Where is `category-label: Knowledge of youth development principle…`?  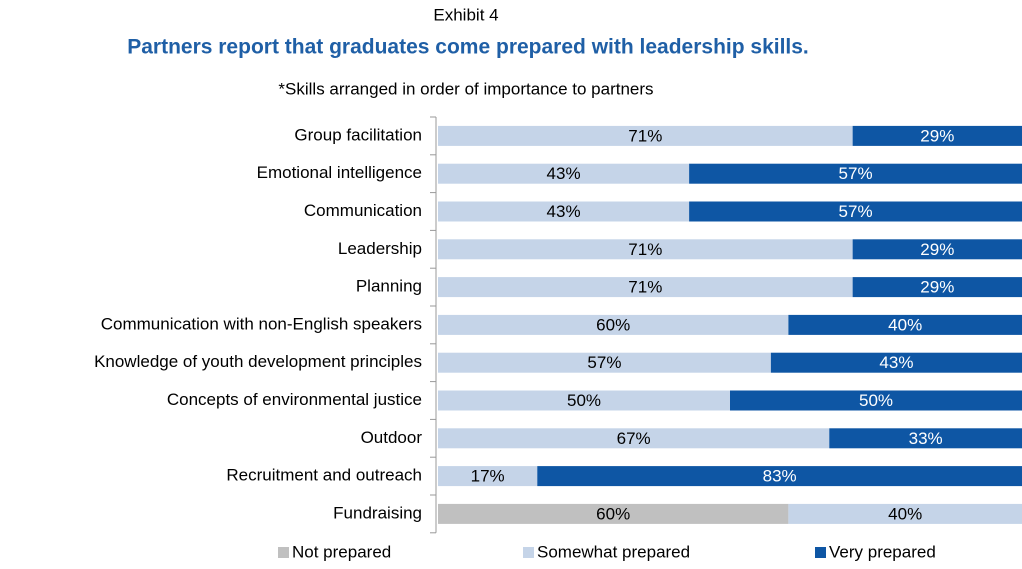 category-label: Knowledge of youth development principle… is located at coordinates (258, 361).